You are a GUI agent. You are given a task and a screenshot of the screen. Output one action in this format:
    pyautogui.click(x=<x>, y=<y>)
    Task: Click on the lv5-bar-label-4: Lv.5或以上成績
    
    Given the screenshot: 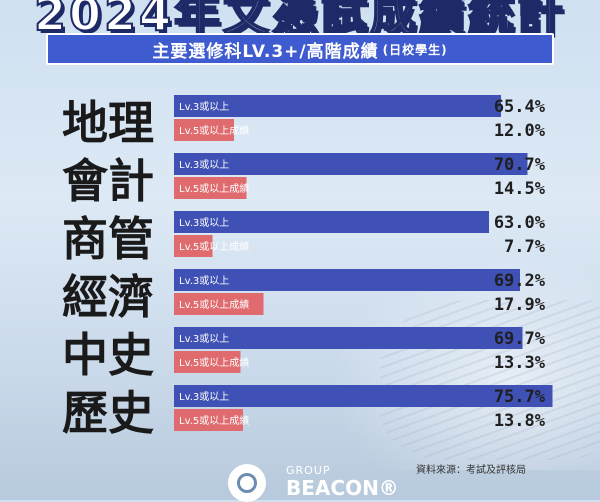 What is the action you would take?
    pyautogui.click(x=214, y=362)
    